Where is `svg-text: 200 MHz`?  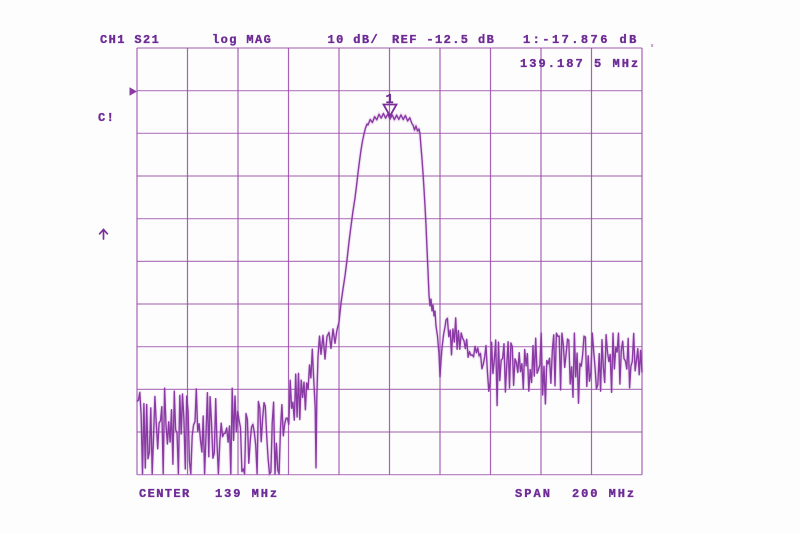 svg-text: 200 MHz is located at coordinates (604, 494).